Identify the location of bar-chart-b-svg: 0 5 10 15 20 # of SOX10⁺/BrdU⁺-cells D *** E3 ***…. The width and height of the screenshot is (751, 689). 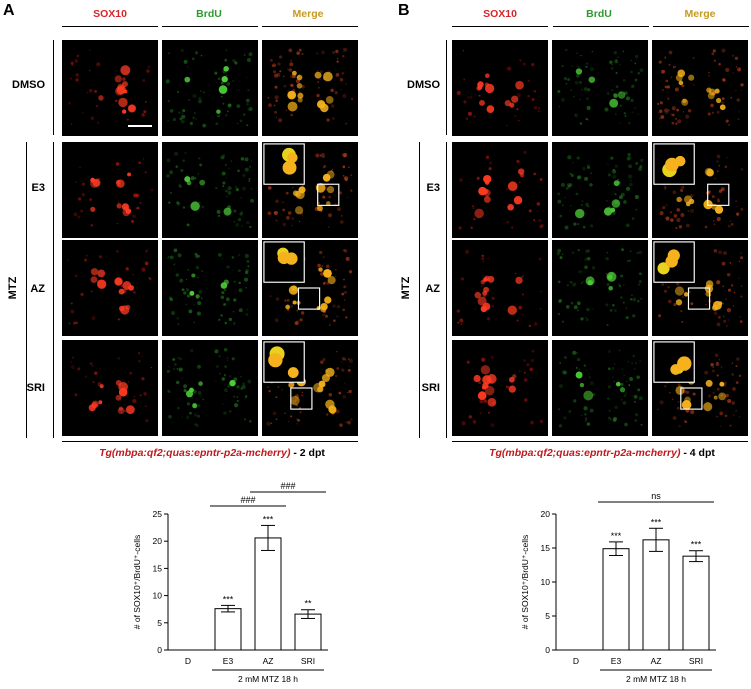
(618, 587).